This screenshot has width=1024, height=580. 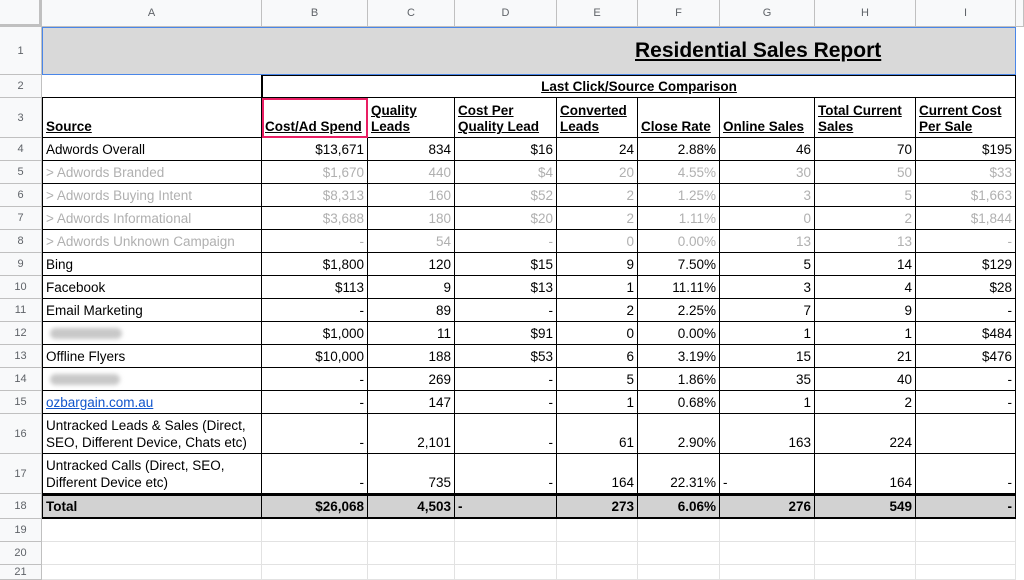 What do you see at coordinates (506, 333) in the screenshot?
I see `value-cell: $91` at bounding box center [506, 333].